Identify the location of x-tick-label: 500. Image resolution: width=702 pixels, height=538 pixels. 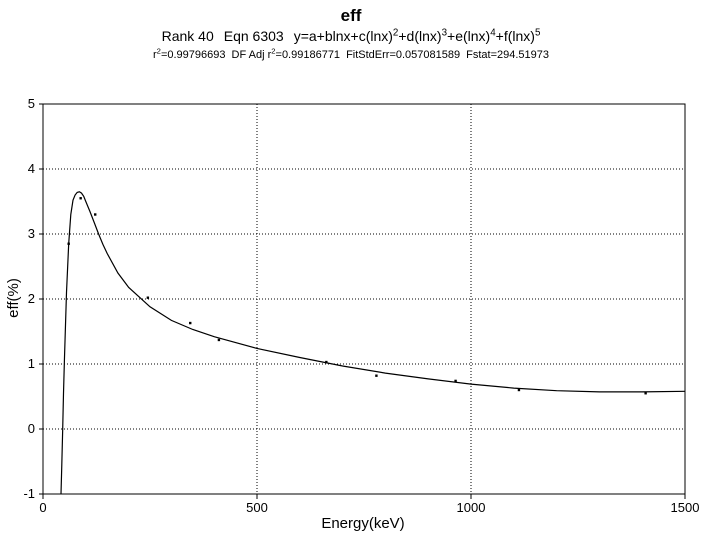
(257, 507).